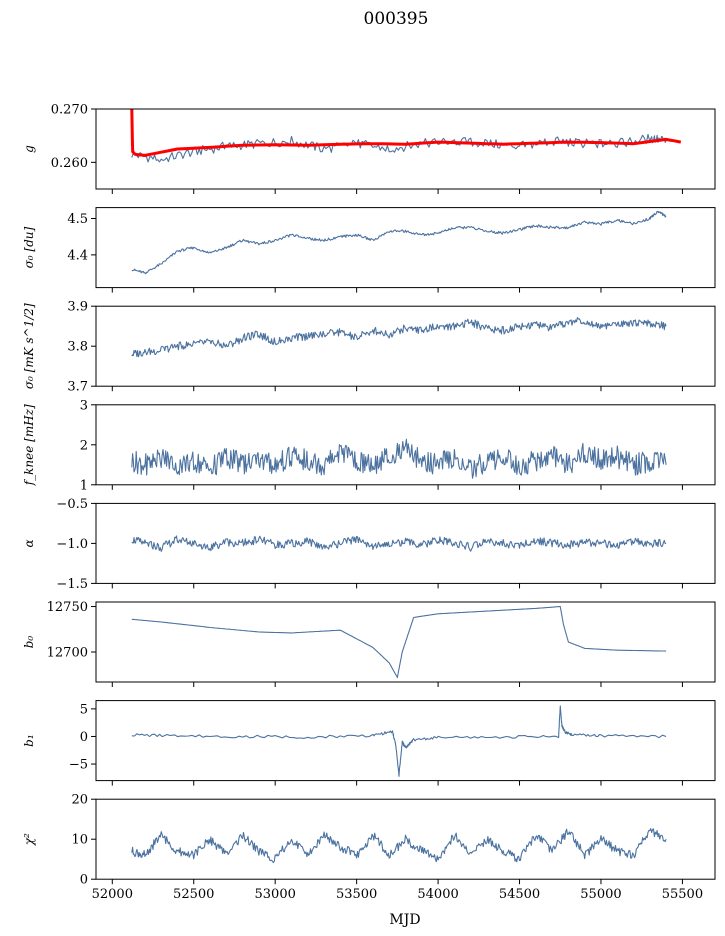 This screenshot has height=936, width=725. Describe the element at coordinates (29, 247) in the screenshot. I see `panel-2-ylabel: σ₀ [du]` at that location.